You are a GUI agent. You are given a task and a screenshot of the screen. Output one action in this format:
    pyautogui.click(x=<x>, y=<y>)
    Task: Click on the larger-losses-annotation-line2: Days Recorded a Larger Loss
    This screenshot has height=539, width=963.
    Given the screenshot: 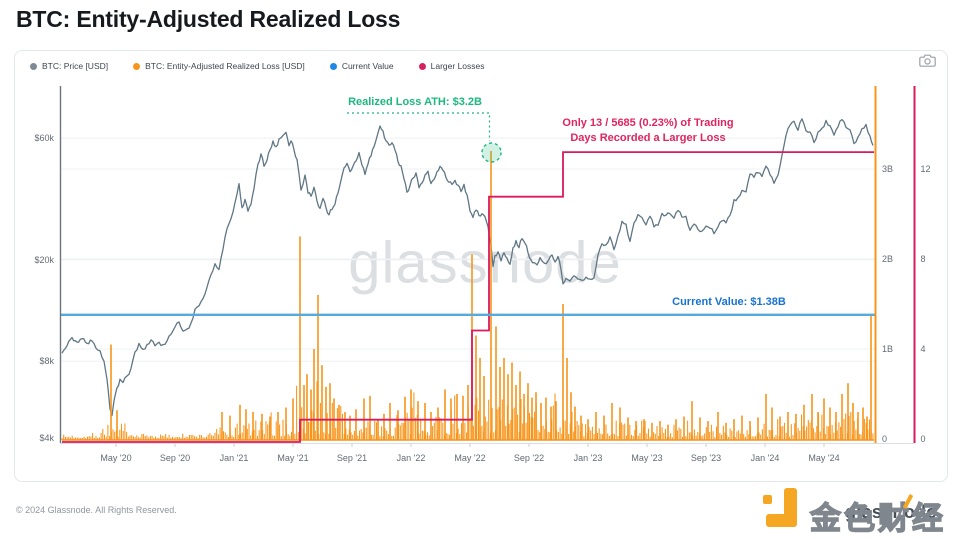 What is the action you would take?
    pyautogui.click(x=648, y=138)
    